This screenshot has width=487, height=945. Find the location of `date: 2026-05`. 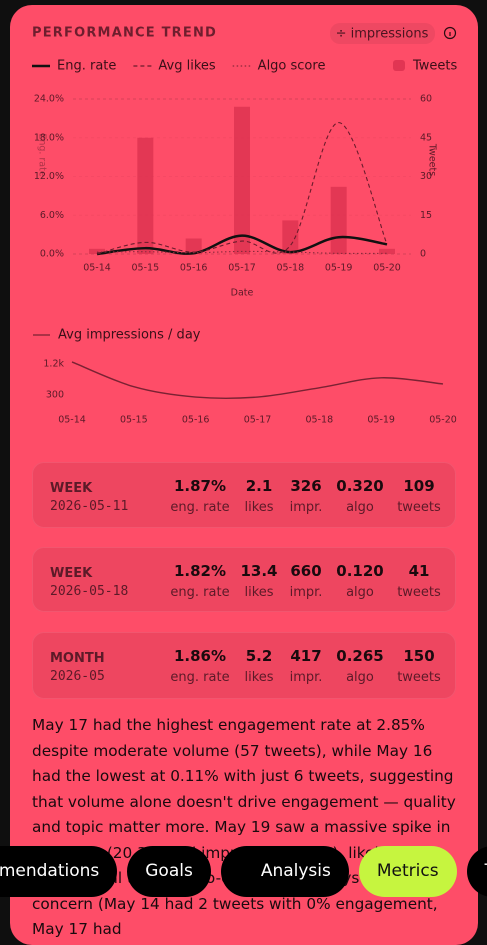

date: 2026-05 is located at coordinates (77, 676).